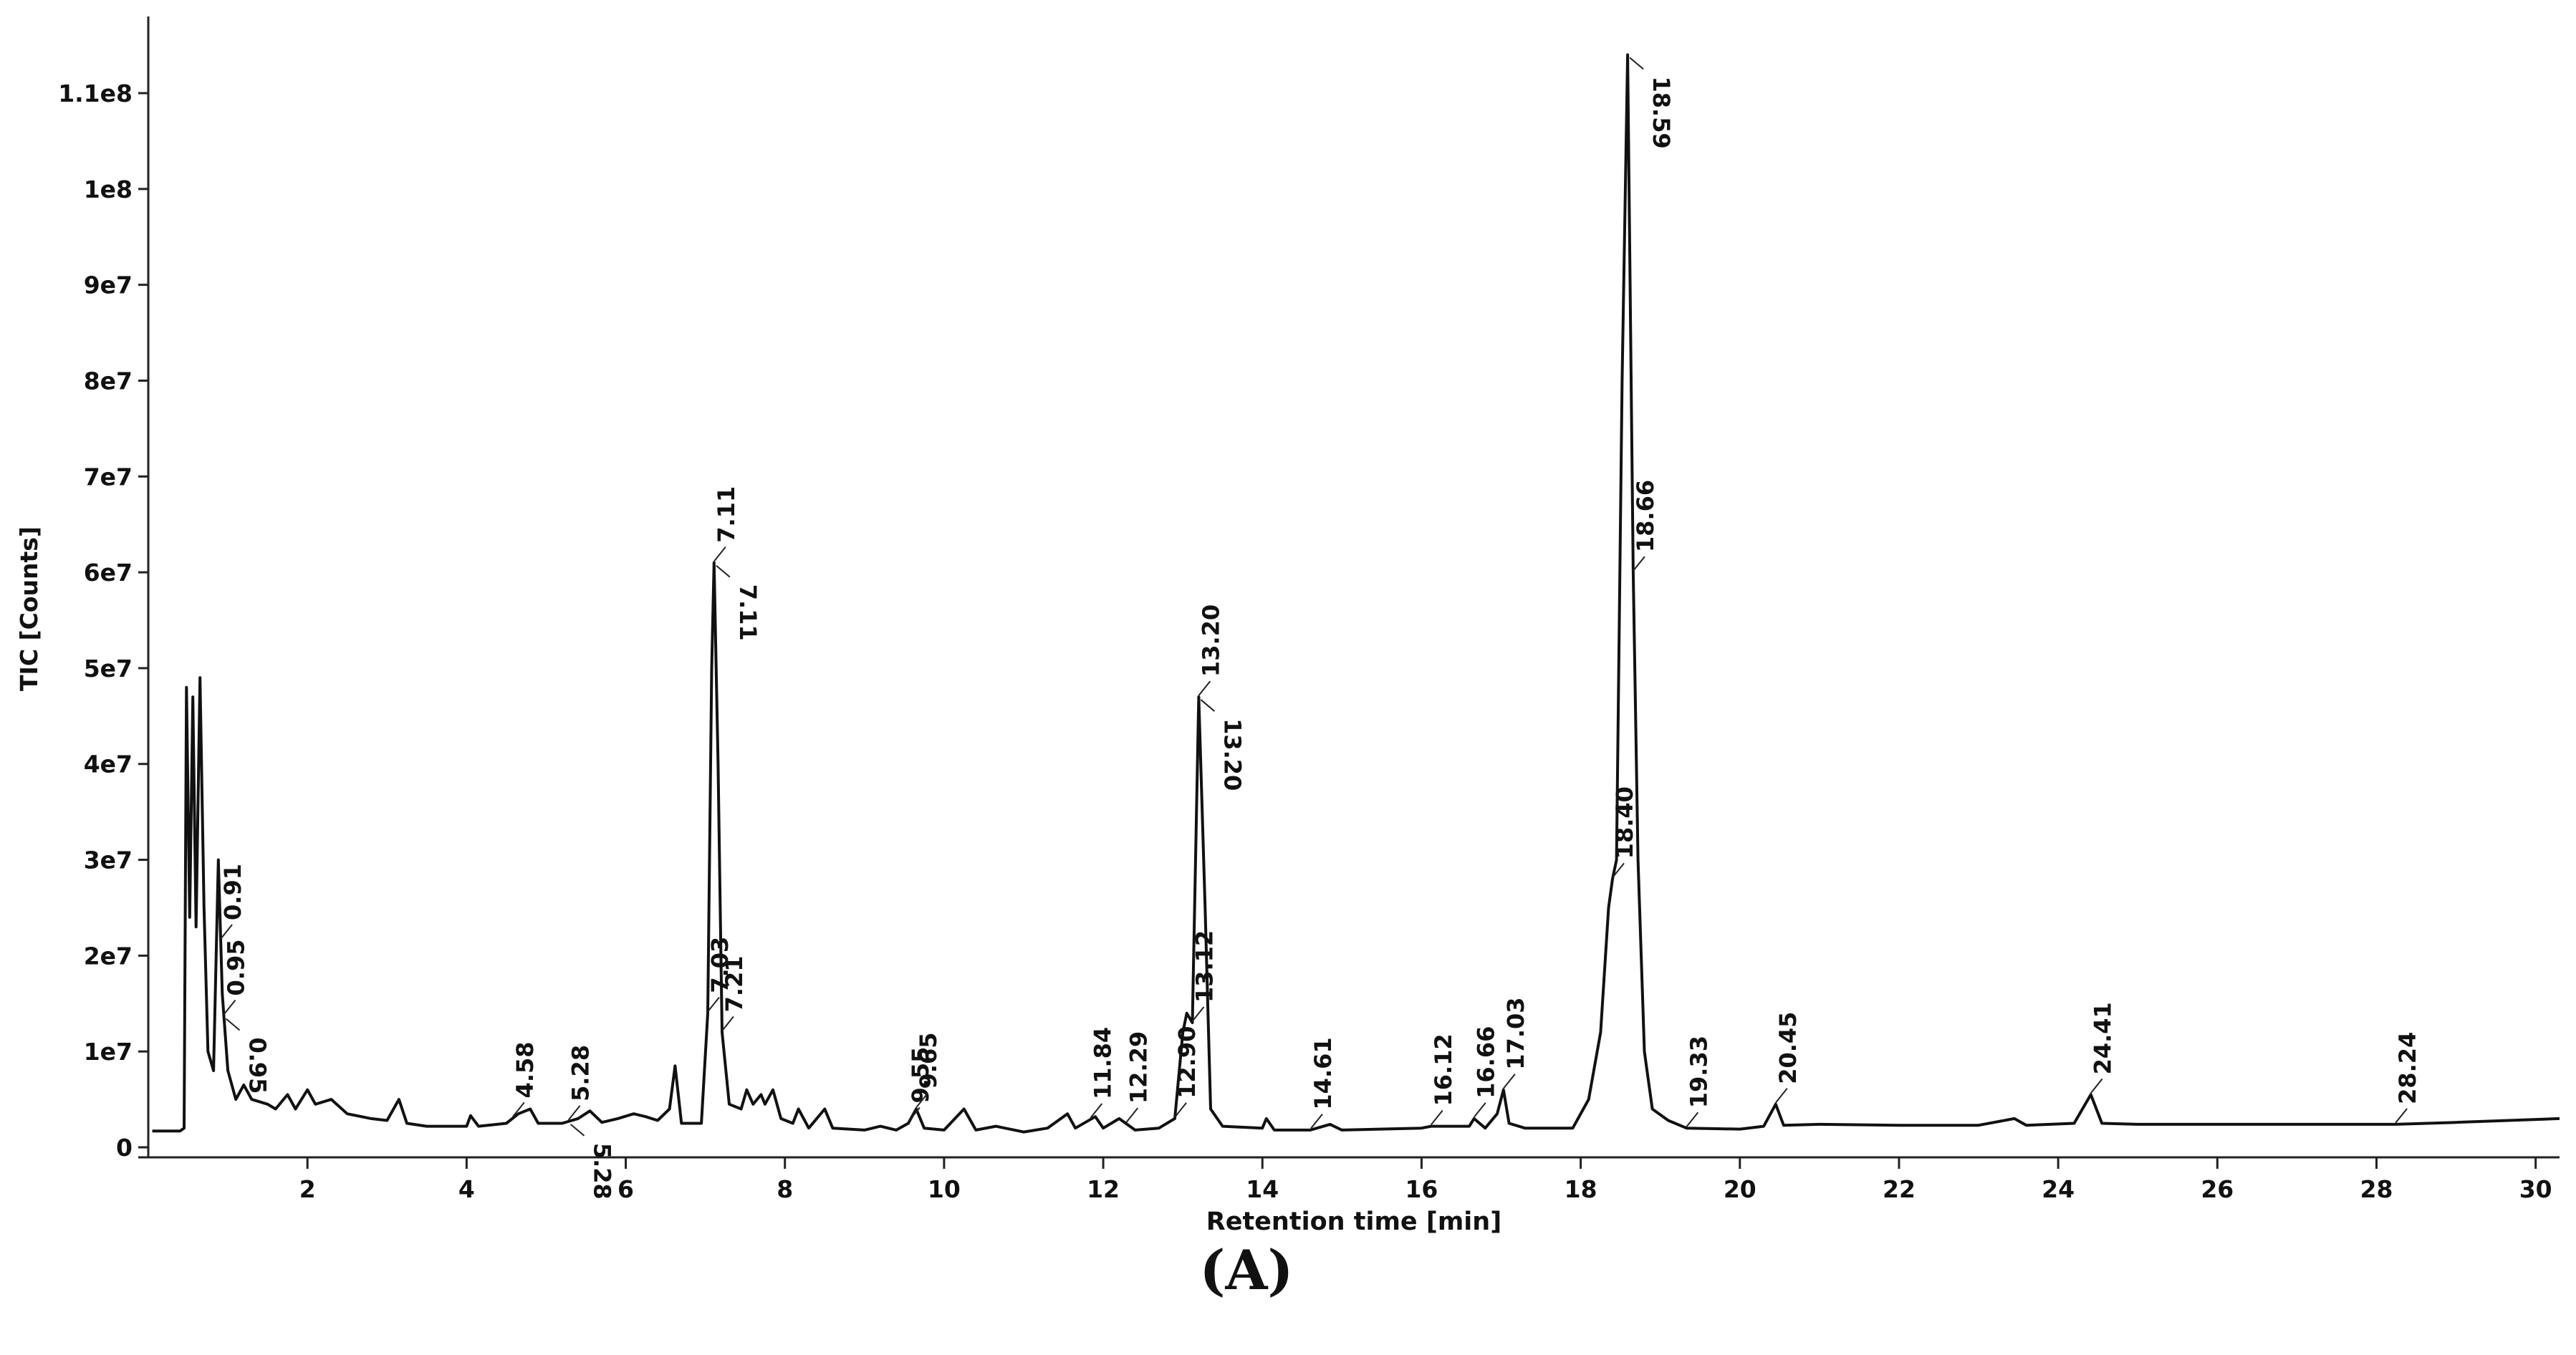 The height and width of the screenshot is (1355, 2576). What do you see at coordinates (1662, 113) in the screenshot?
I see `annotation: 18.59` at bounding box center [1662, 113].